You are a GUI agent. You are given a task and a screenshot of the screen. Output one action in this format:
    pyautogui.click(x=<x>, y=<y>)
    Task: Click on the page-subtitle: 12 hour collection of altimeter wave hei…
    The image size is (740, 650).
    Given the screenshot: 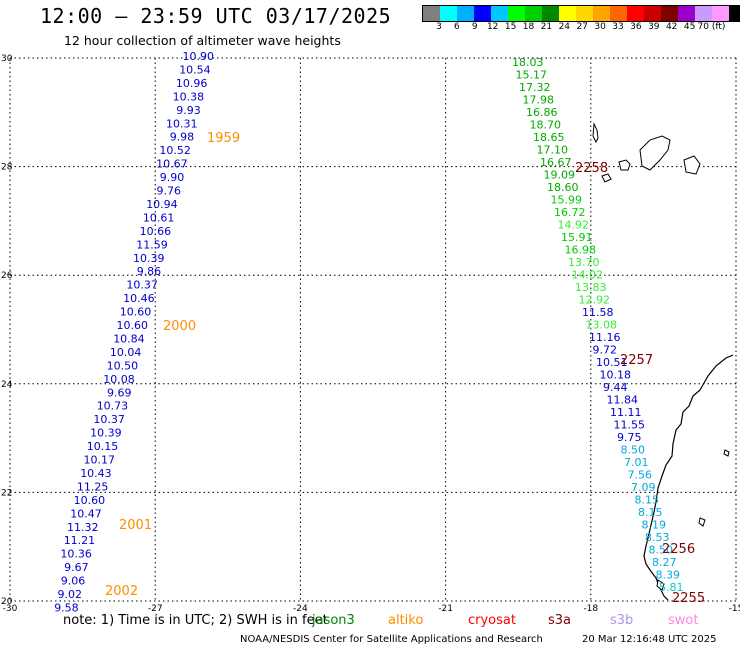 What is the action you would take?
    pyautogui.click(x=202, y=40)
    